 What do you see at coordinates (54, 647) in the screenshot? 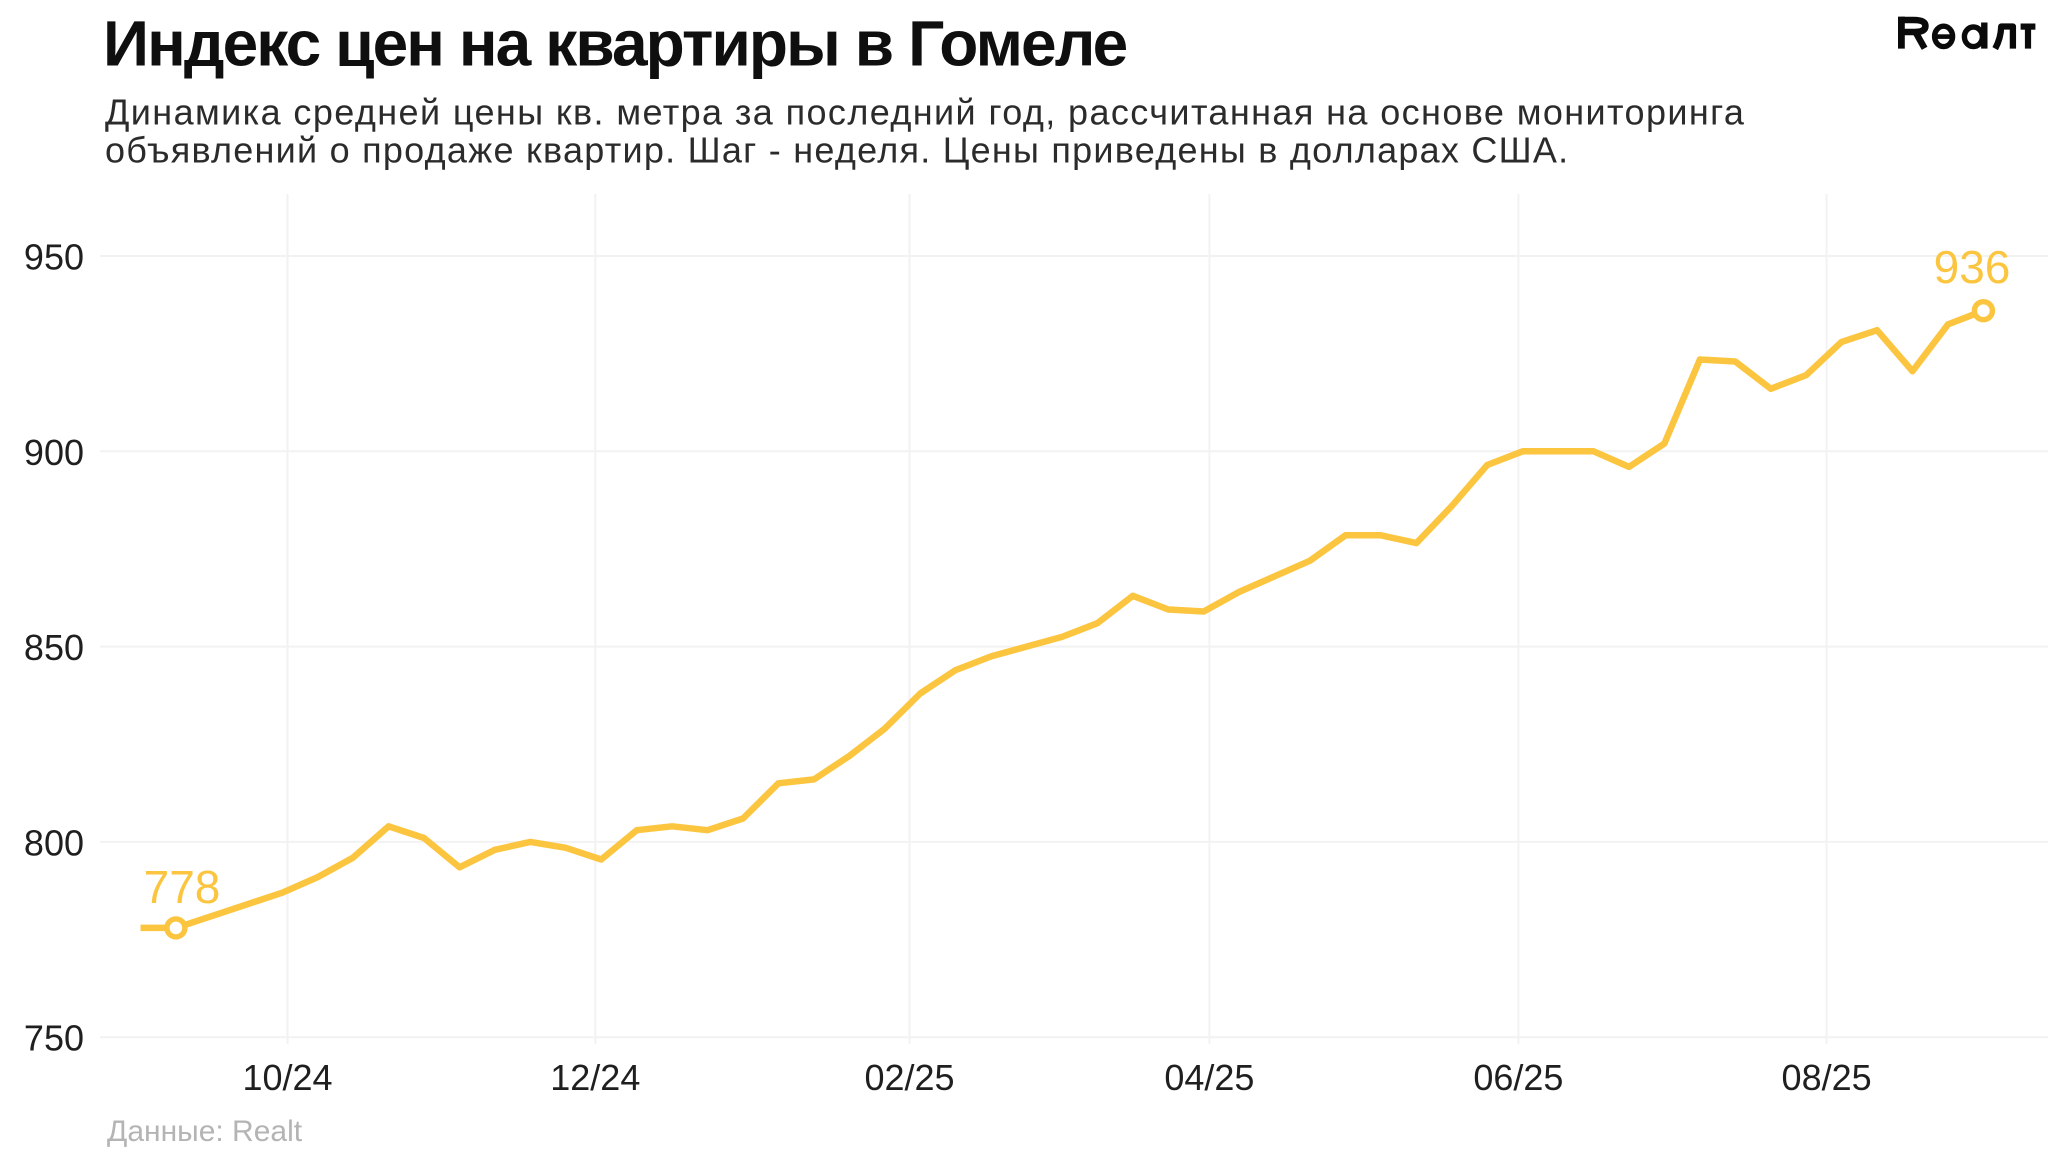
I see `svg-text: 850` at bounding box center [54, 647].